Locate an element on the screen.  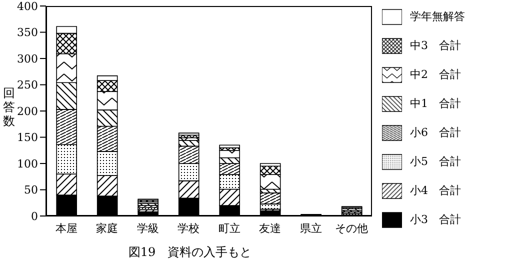
y-tick-label: 150 is located at coordinates (27, 137).